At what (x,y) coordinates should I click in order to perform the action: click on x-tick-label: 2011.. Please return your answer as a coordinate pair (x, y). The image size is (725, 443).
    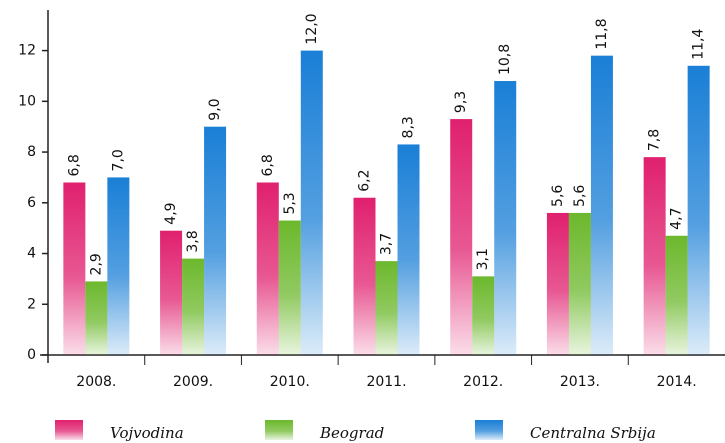
    Looking at the image, I should click on (386, 382).